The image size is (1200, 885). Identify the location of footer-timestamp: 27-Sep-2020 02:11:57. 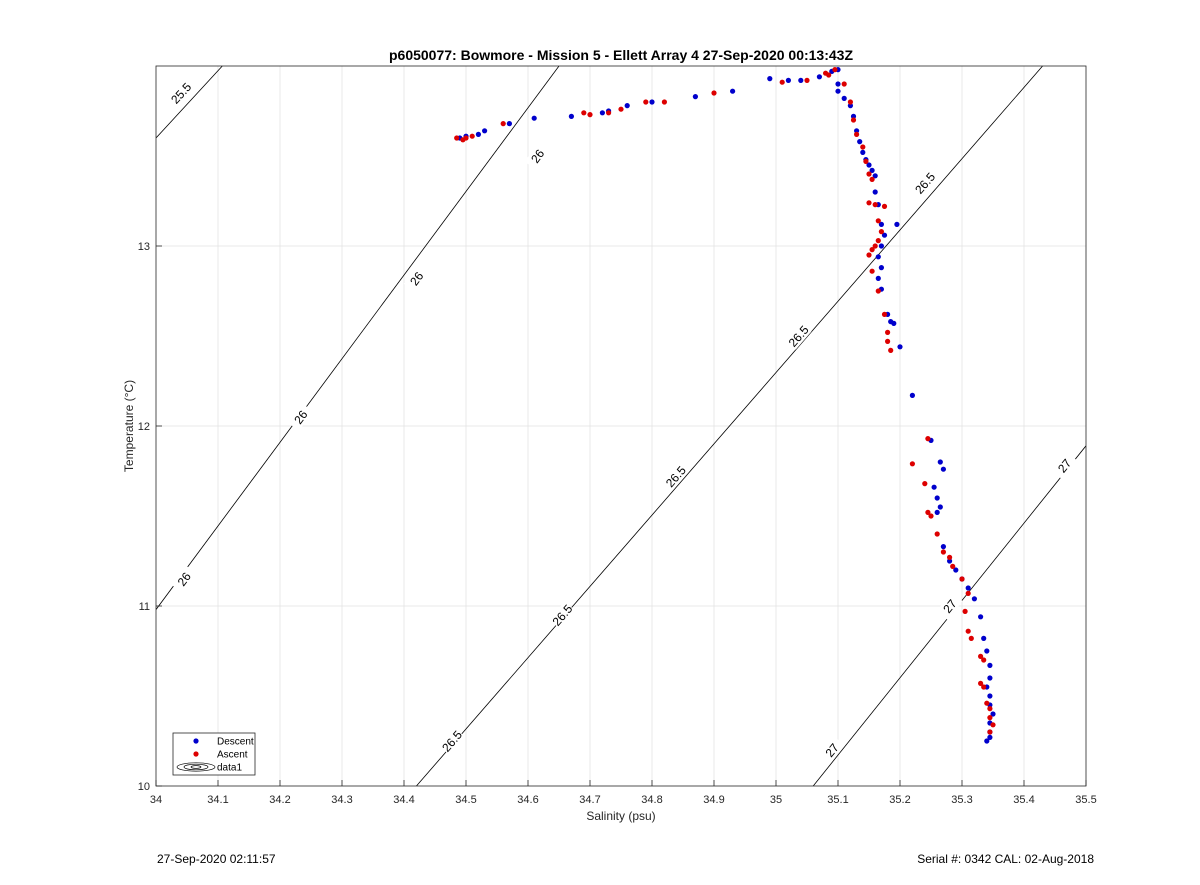
(216, 859).